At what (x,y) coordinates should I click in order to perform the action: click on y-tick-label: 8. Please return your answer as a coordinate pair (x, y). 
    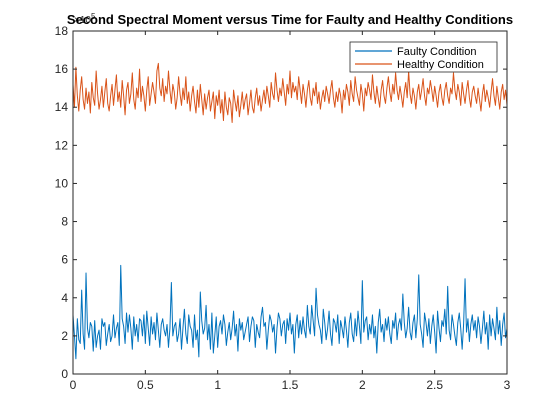
    Looking at the image, I should click on (64, 222).